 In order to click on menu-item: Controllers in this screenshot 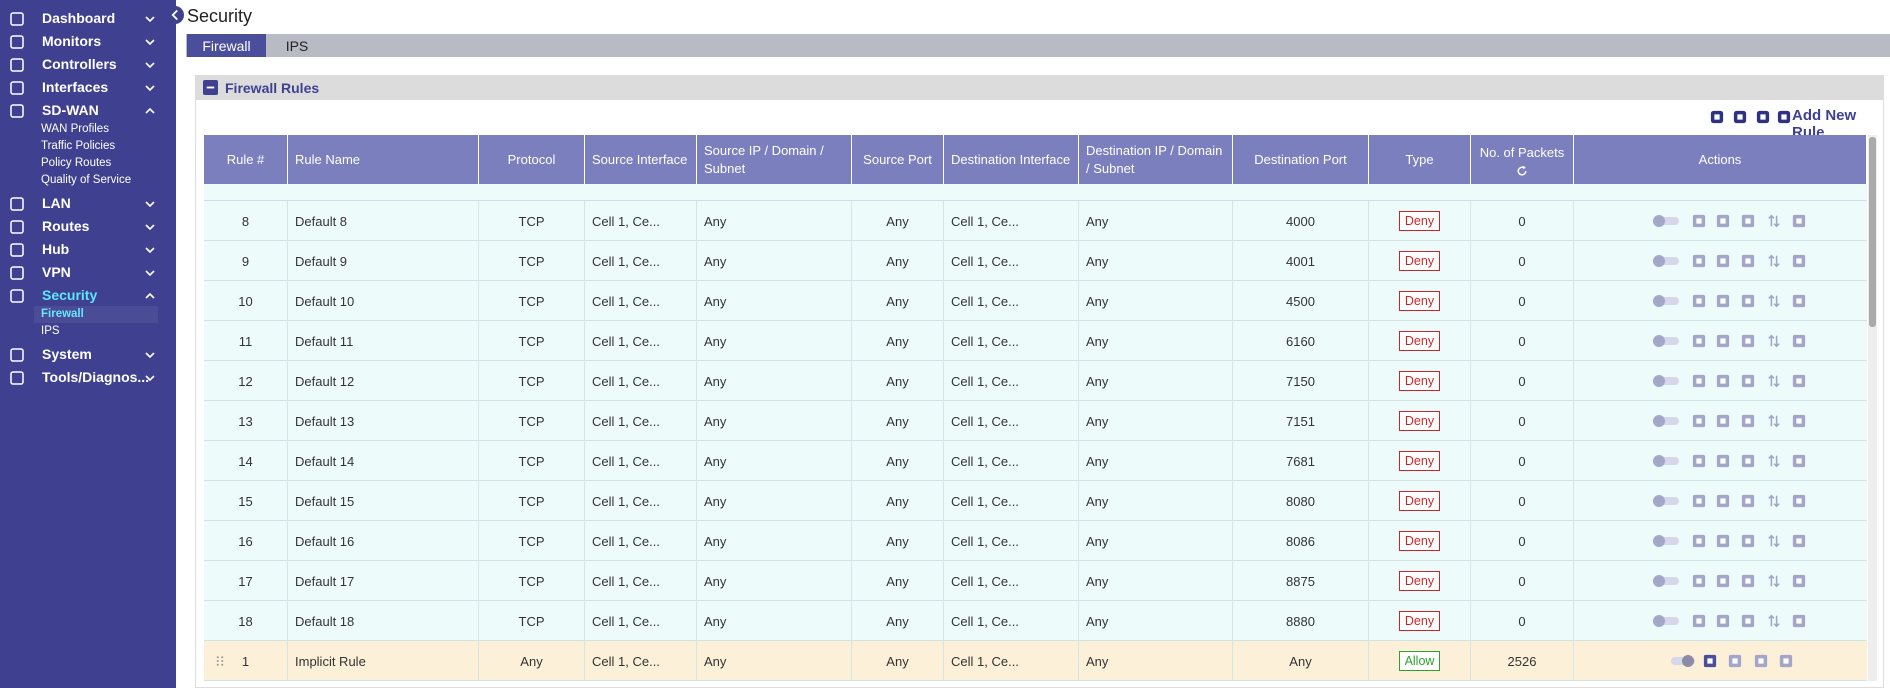, I will do `click(79, 64)`.